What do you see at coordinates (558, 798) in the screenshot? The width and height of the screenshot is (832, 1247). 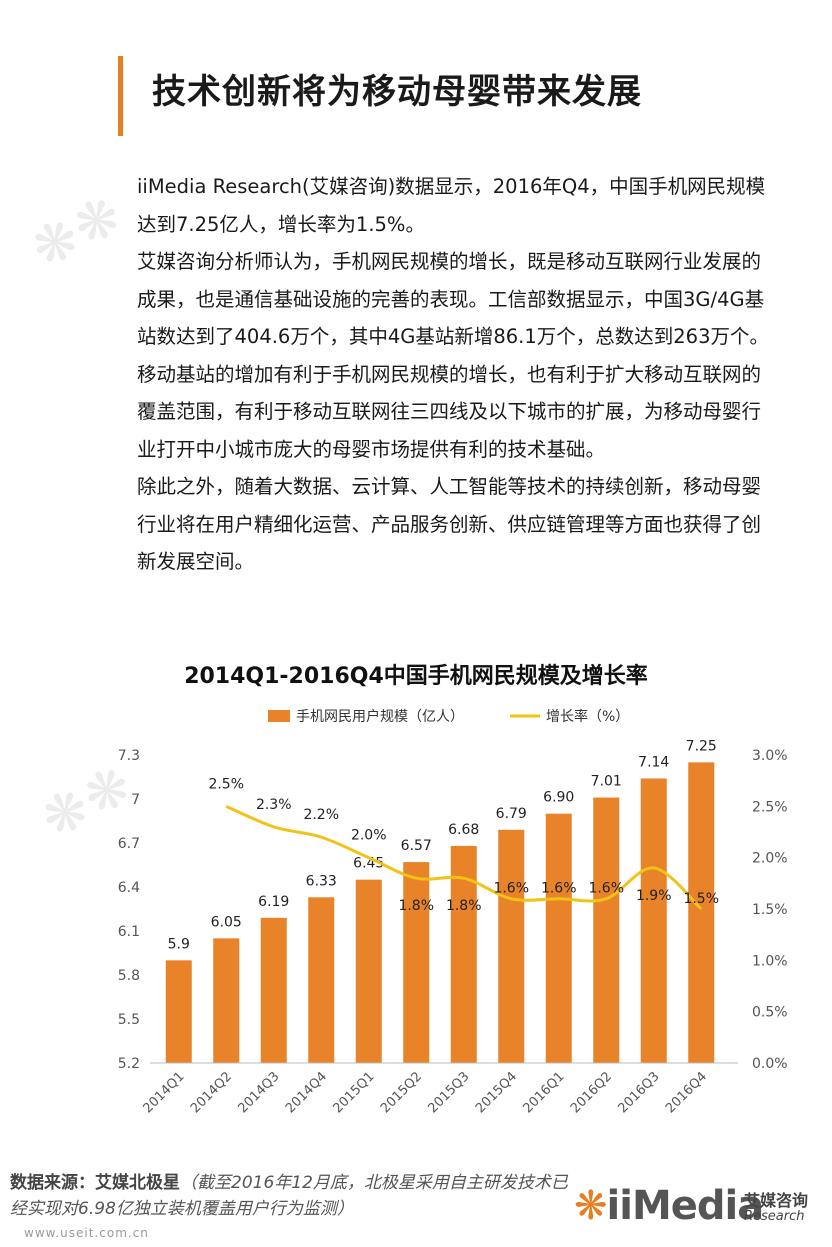 I see `bar-value-label: 6.90` at bounding box center [558, 798].